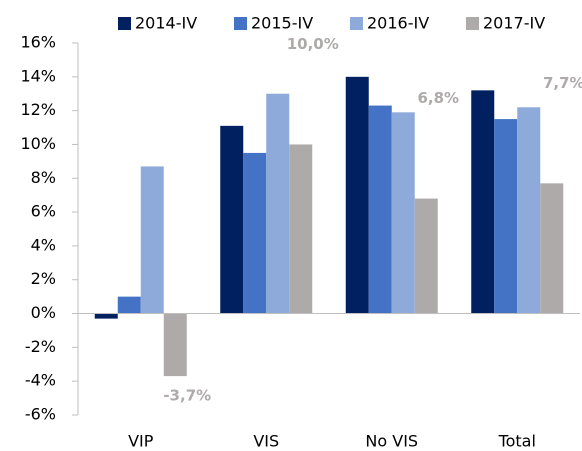 This screenshot has width=582, height=451. What do you see at coordinates (38, 75) in the screenshot?
I see `y-tick-label: 14%` at bounding box center [38, 75].